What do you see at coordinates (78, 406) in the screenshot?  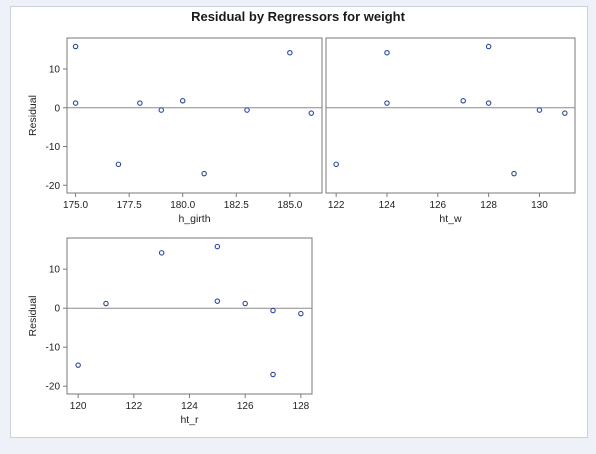 I see `x-tick-label: 120` at bounding box center [78, 406].